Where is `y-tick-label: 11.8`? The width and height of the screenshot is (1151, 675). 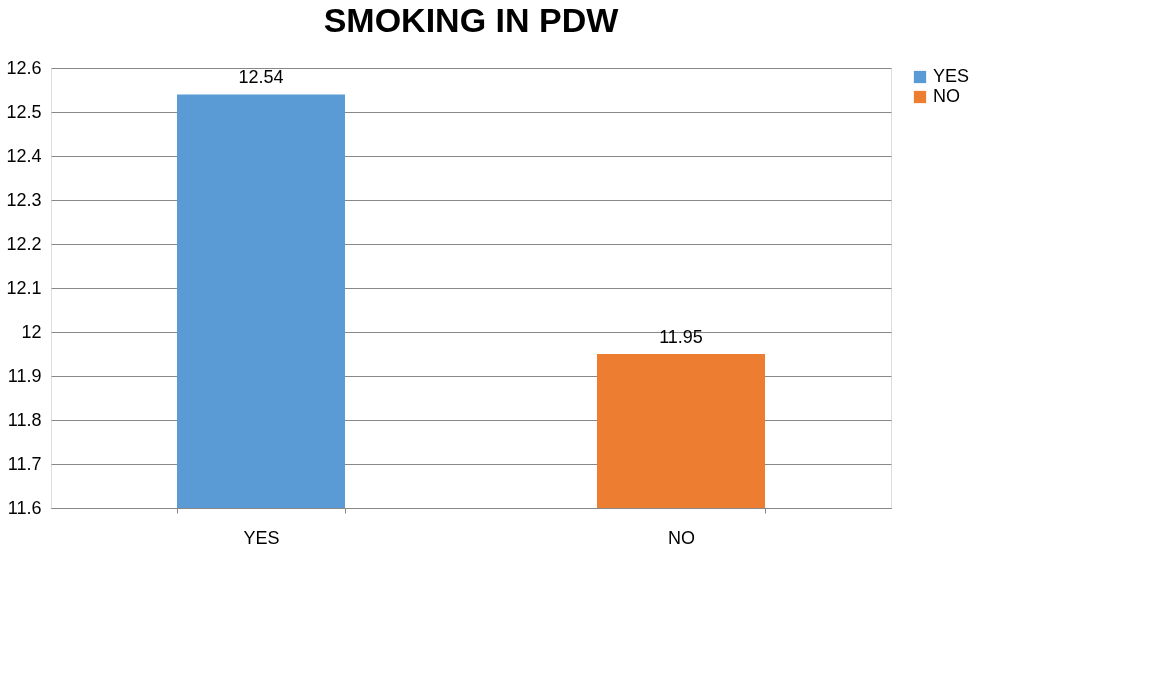
y-tick-label: 11.8 is located at coordinates (24, 419).